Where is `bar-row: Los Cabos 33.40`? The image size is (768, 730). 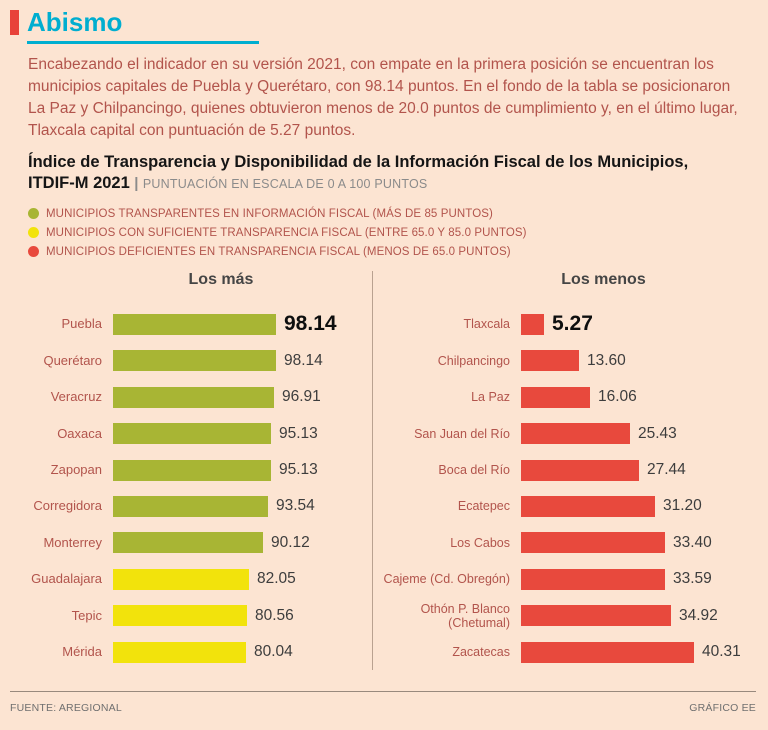 bar-row: Los Cabos 33.40 is located at coordinates (563, 543).